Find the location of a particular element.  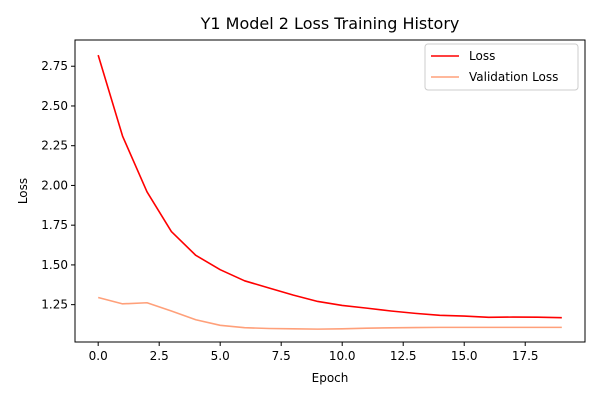

x-tick-label: 15.0 is located at coordinates (464, 356).